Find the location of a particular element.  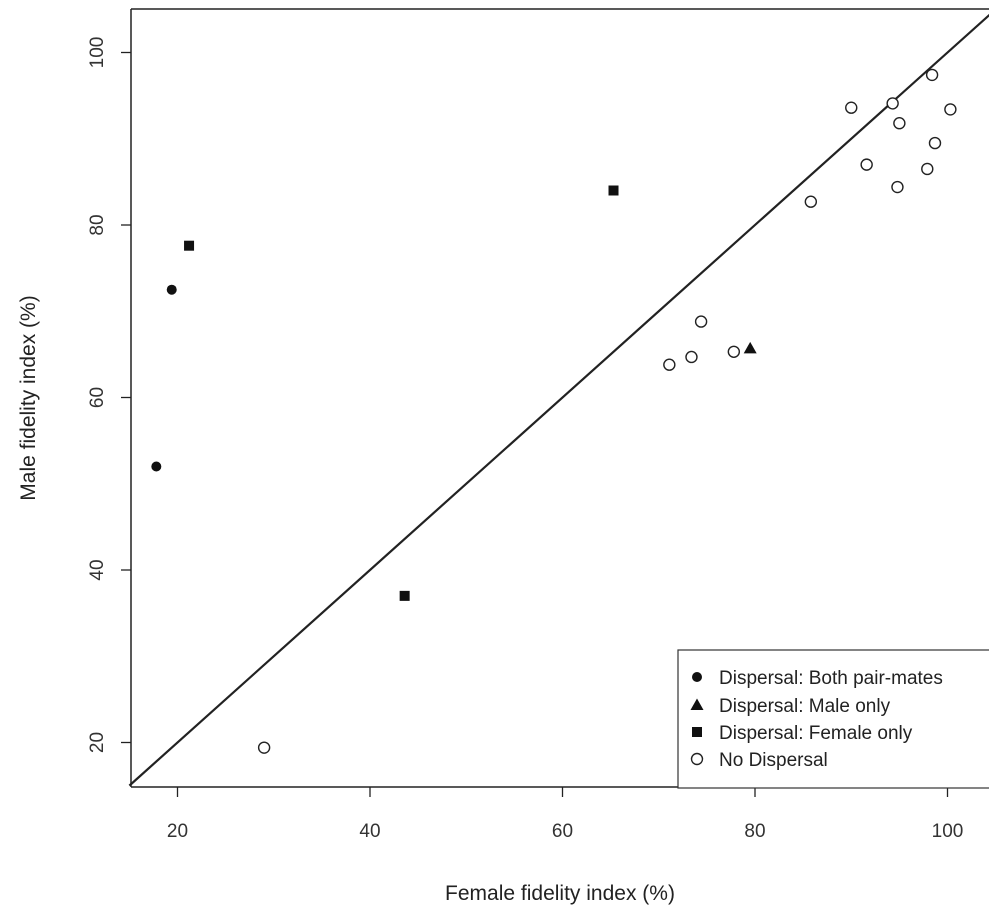

y-tick-label: 100 is located at coordinates (97, 53).